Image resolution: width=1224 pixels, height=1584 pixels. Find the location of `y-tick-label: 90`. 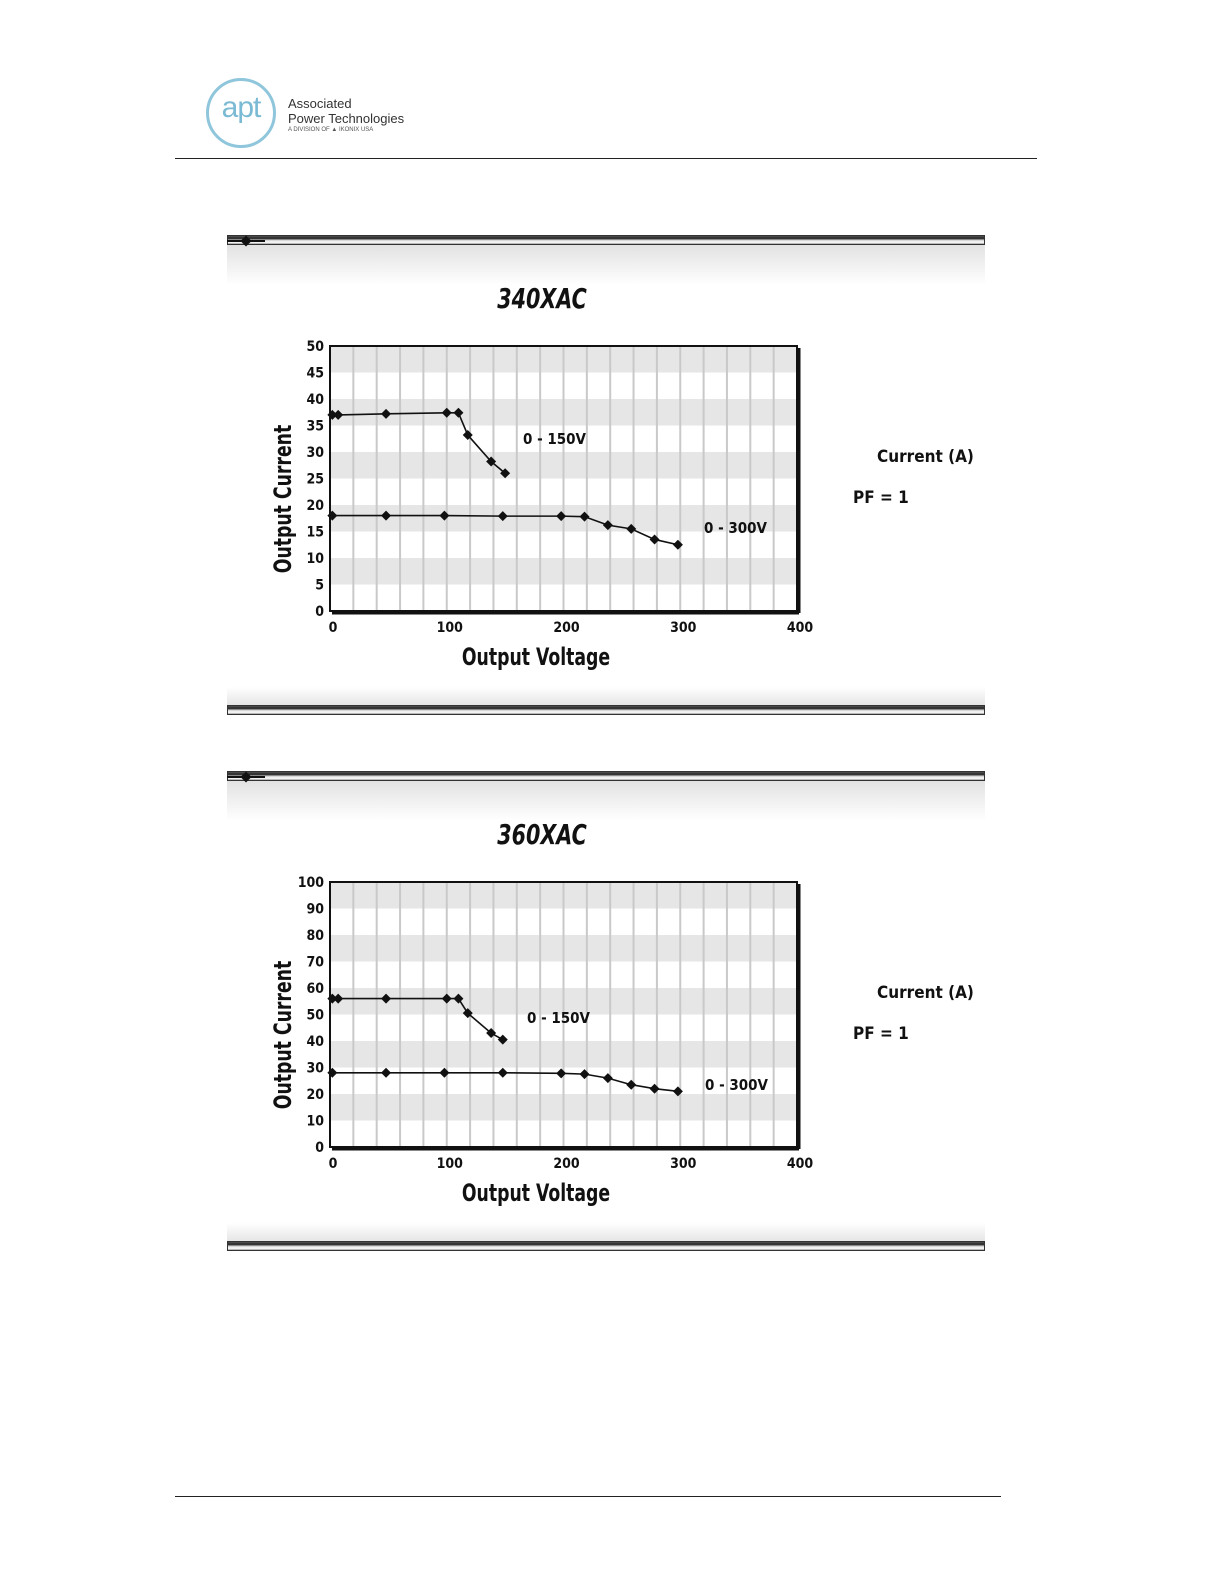

y-tick-label: 90 is located at coordinates (315, 910).